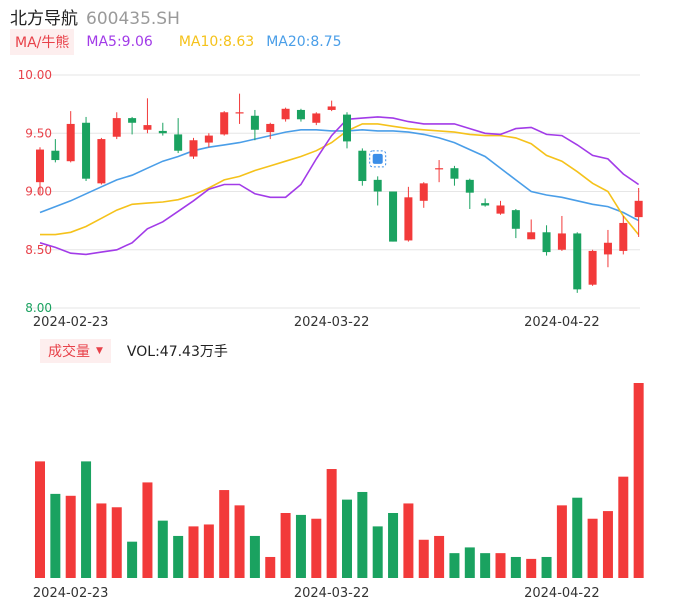 Image resolution: width=686 pixels, height=606 pixels. Describe the element at coordinates (38, 308) in the screenshot. I see `price-tick-label: 8.00` at that location.